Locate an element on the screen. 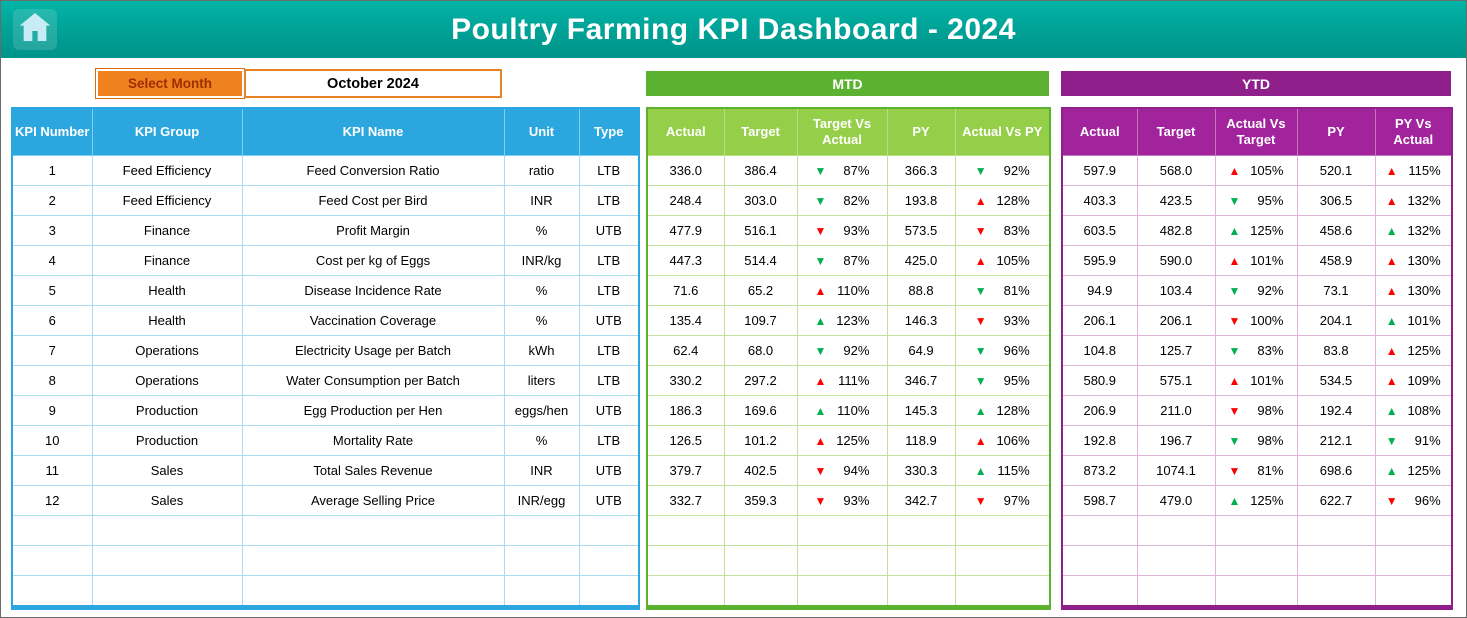 The image size is (1467, 618). home-button is located at coordinates (35, 29).